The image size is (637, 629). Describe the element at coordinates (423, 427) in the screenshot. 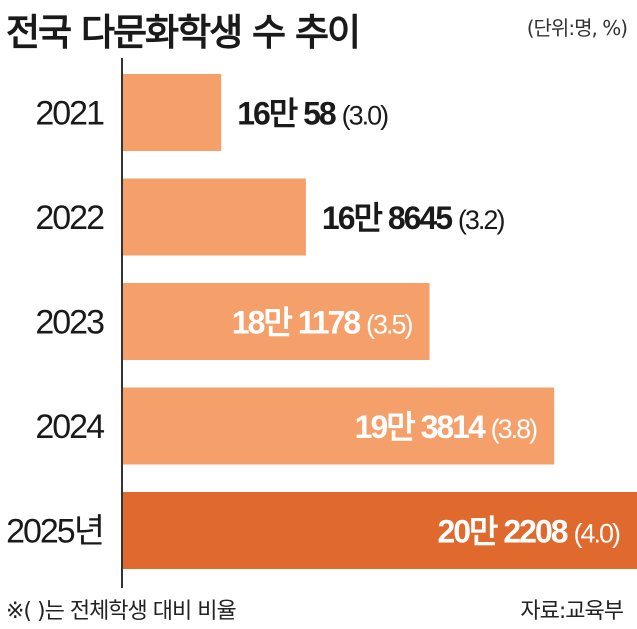

I see `value-number-3: 19만 3814` at that location.